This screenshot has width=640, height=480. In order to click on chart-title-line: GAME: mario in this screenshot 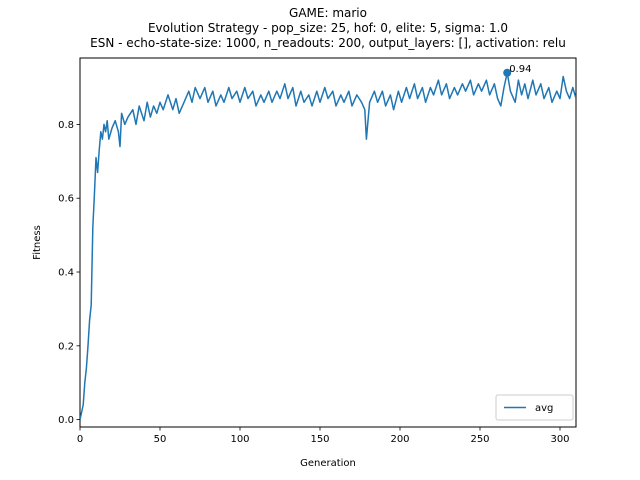, I will do `click(328, 13)`.